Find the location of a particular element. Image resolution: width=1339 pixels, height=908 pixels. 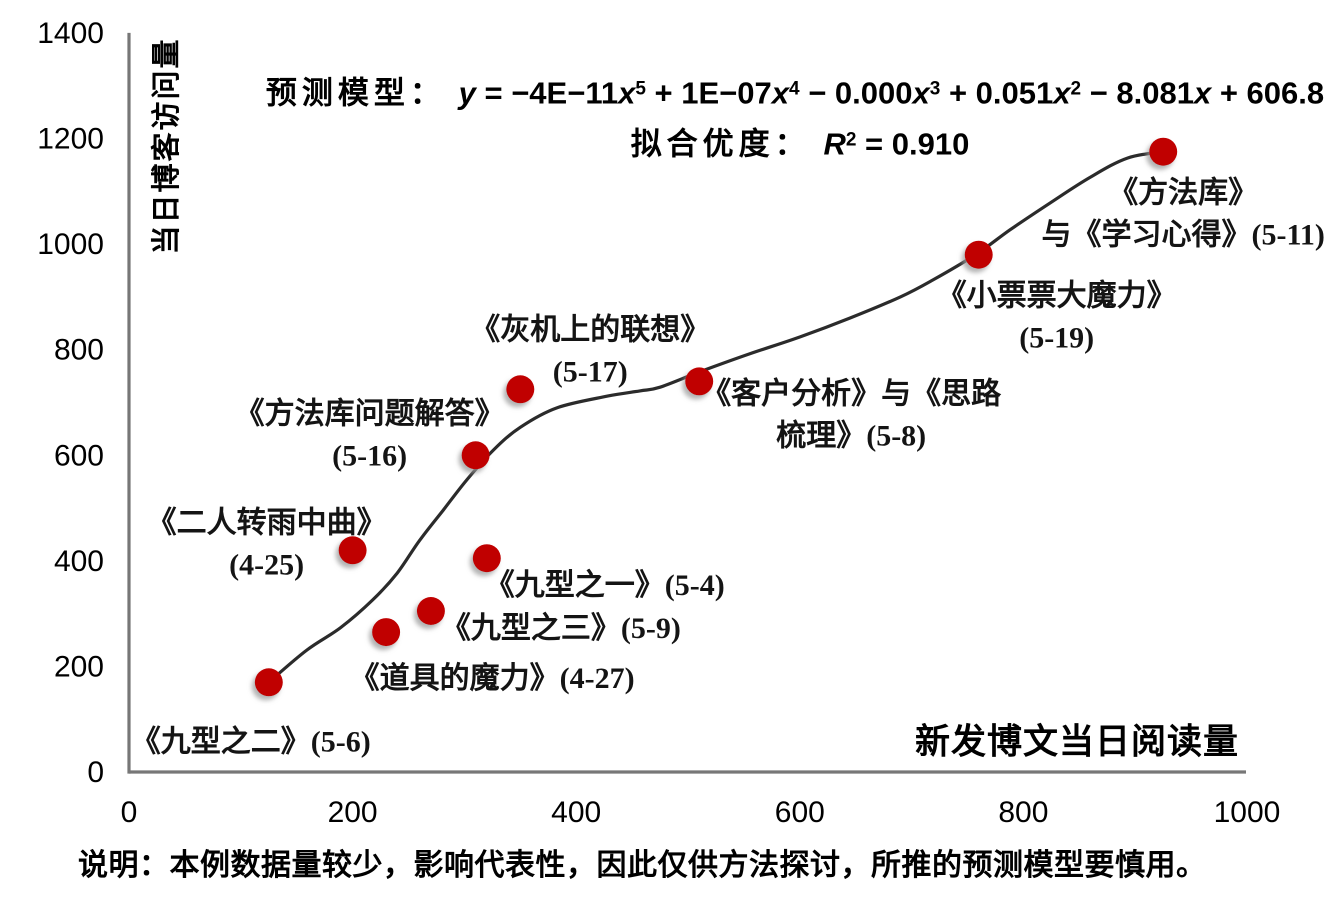

x-tick-label: 400 is located at coordinates (576, 812).